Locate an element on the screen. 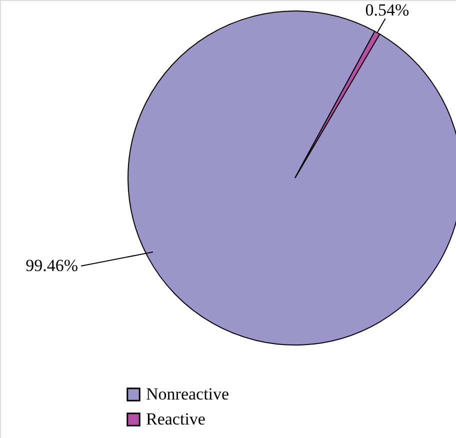  legend-label: Reactive is located at coordinates (176, 419).